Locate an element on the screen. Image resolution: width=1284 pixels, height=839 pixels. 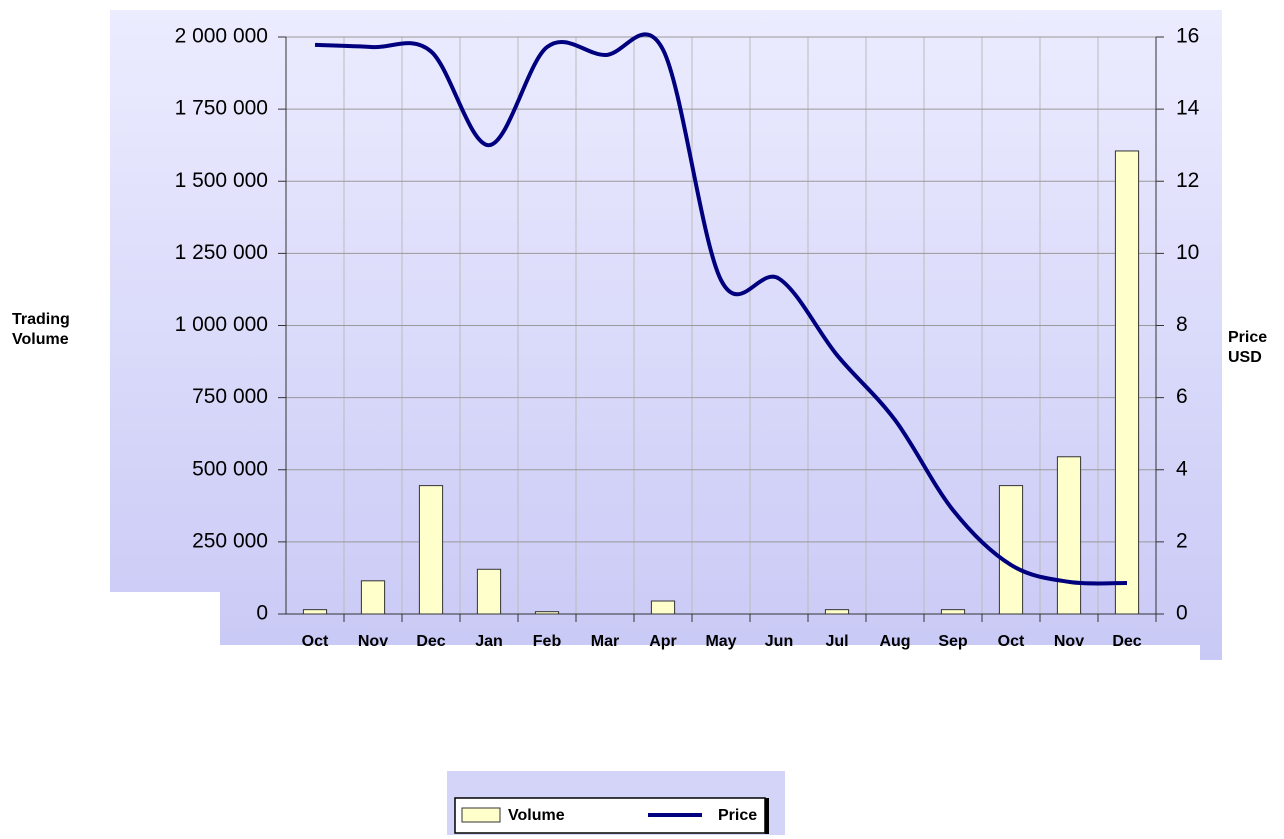
x-tick-label: Jan is located at coordinates (489, 641).